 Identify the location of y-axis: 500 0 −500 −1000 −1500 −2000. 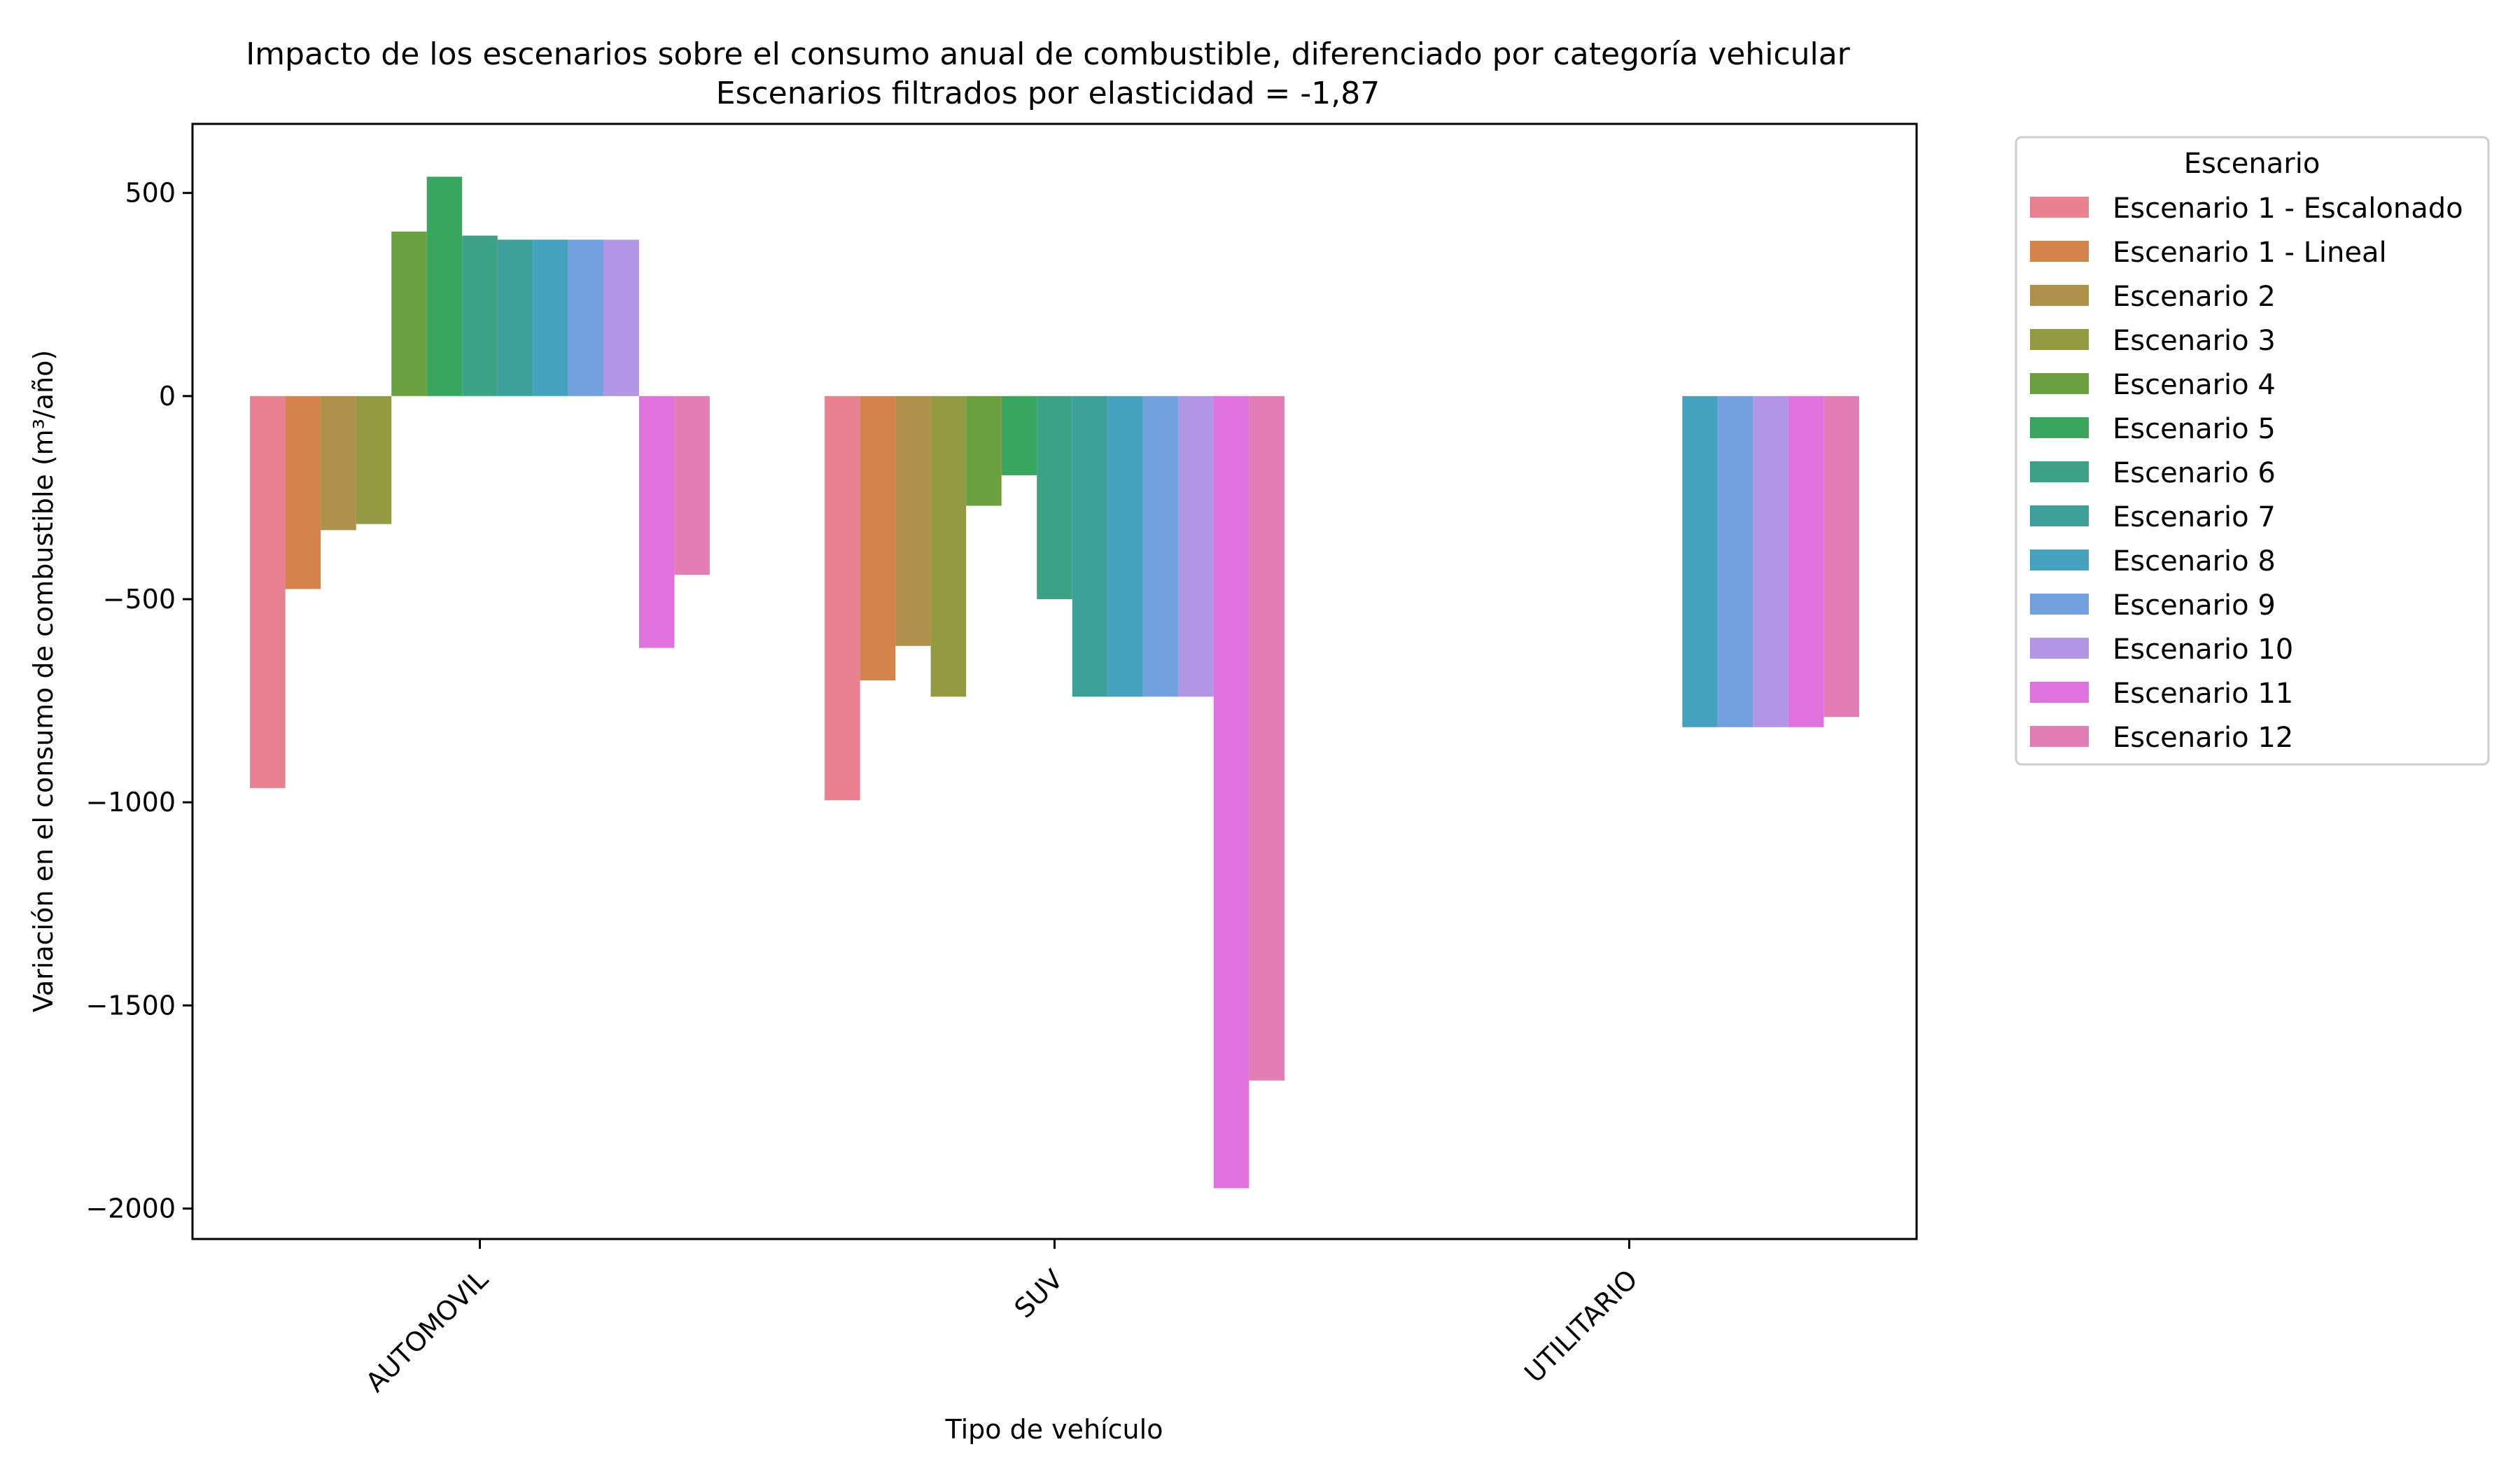
(138, 701).